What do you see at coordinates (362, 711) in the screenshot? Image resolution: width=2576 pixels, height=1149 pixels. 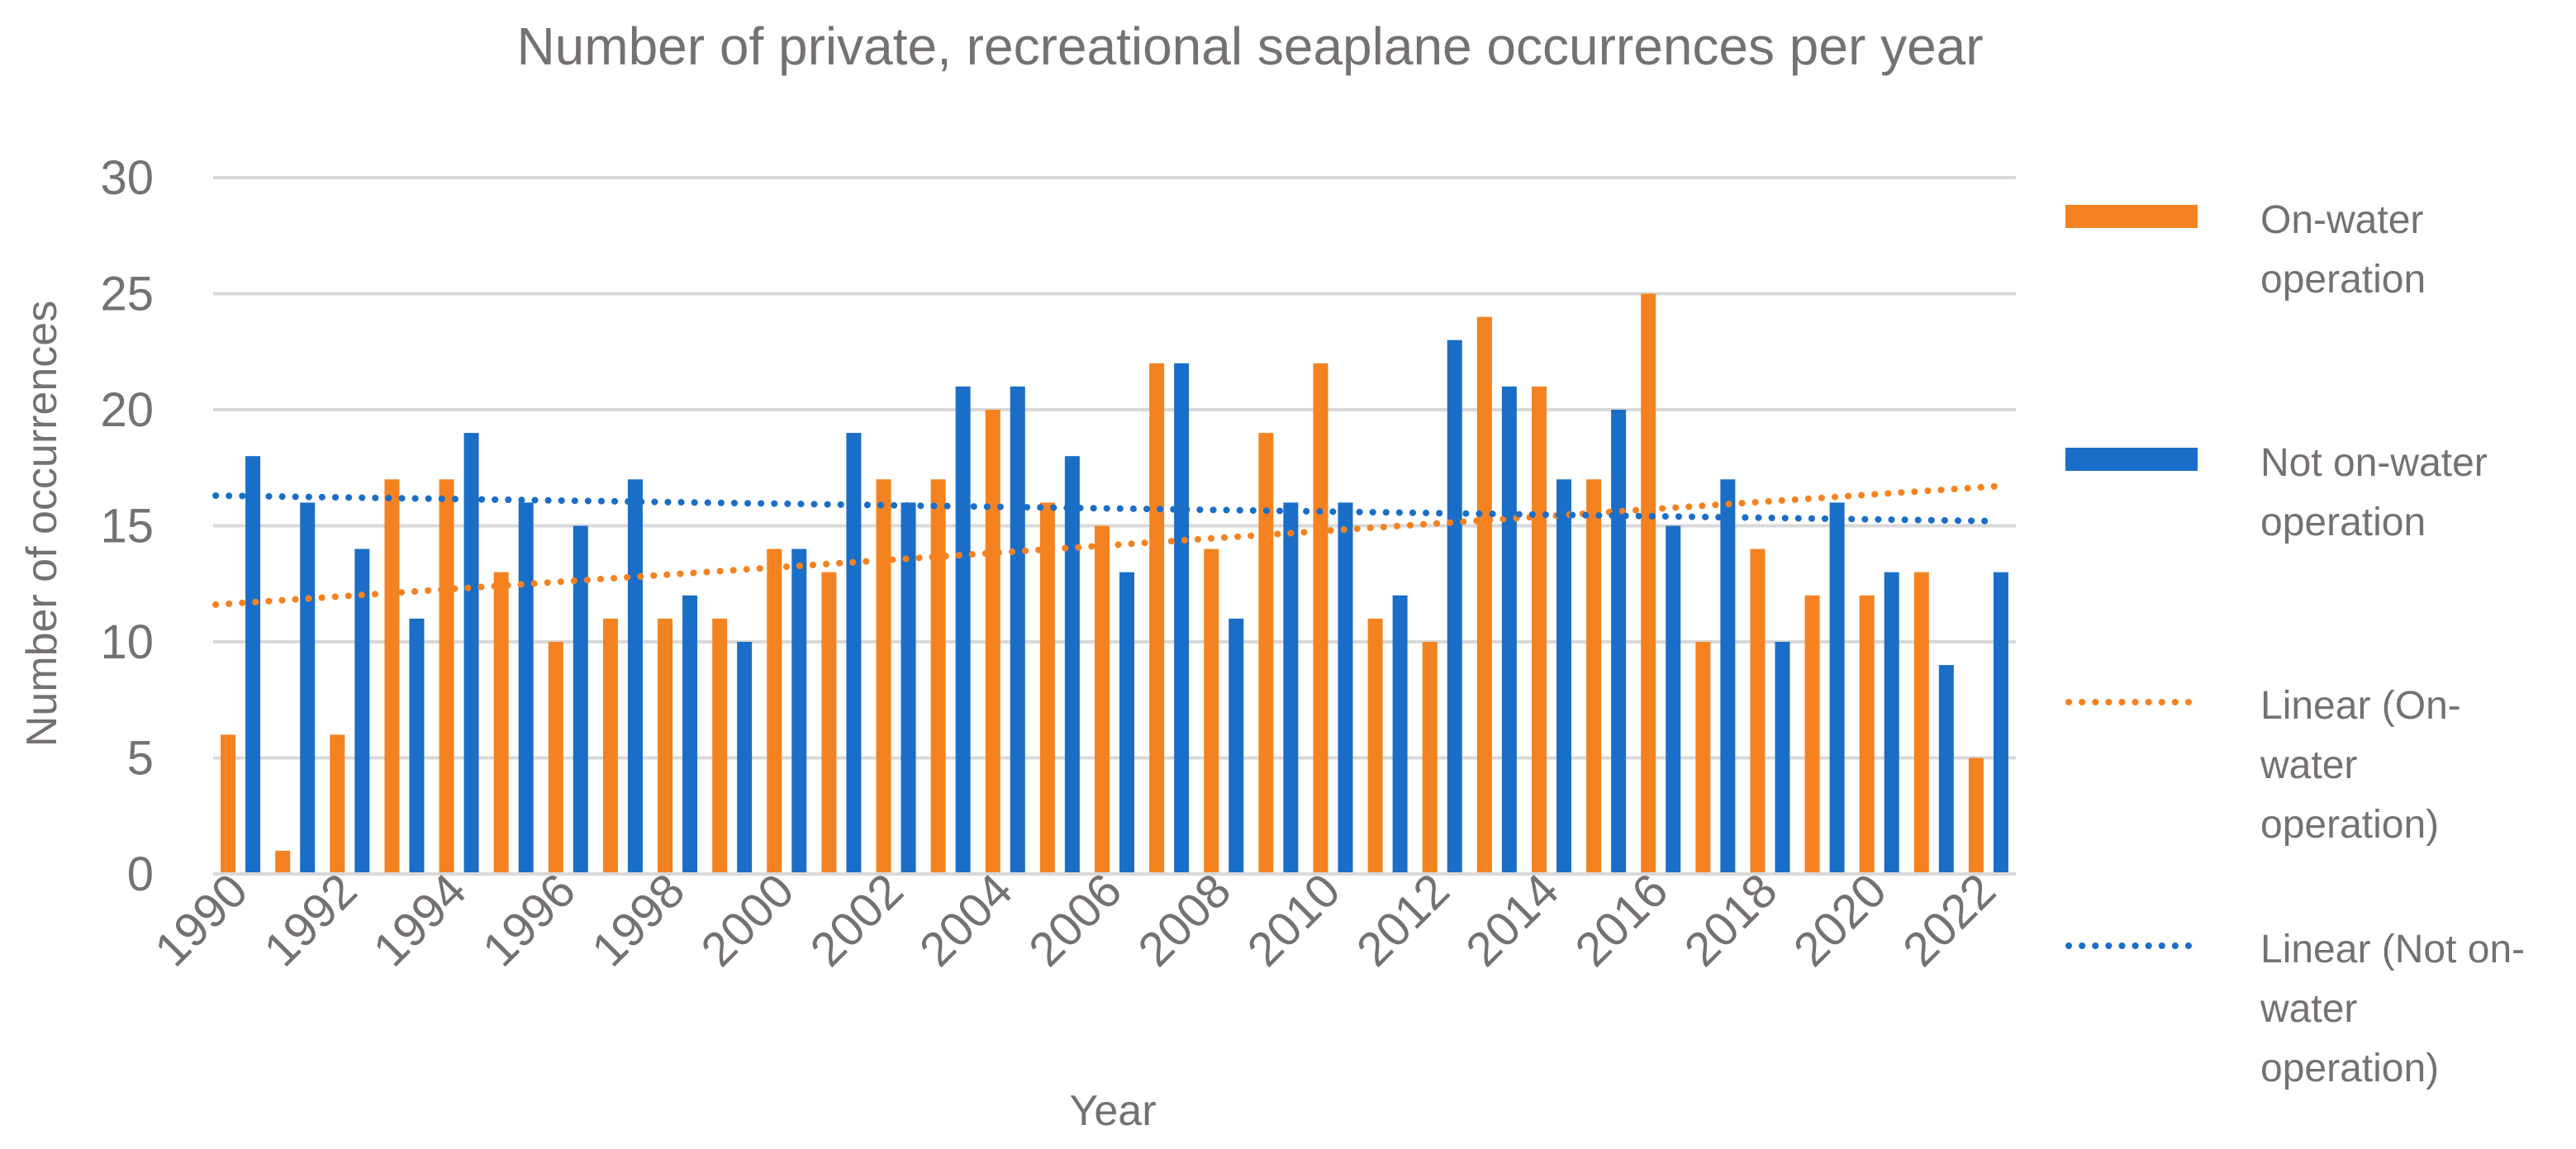 I see `bar-not-on-water-1992` at bounding box center [362, 711].